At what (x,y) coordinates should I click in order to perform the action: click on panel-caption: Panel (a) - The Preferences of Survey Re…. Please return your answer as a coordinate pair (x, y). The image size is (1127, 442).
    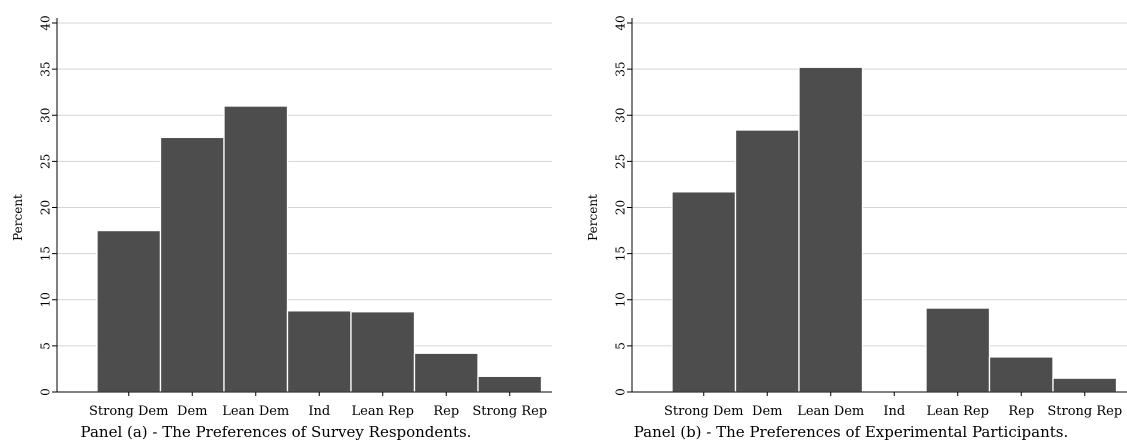
    Looking at the image, I should click on (276, 432).